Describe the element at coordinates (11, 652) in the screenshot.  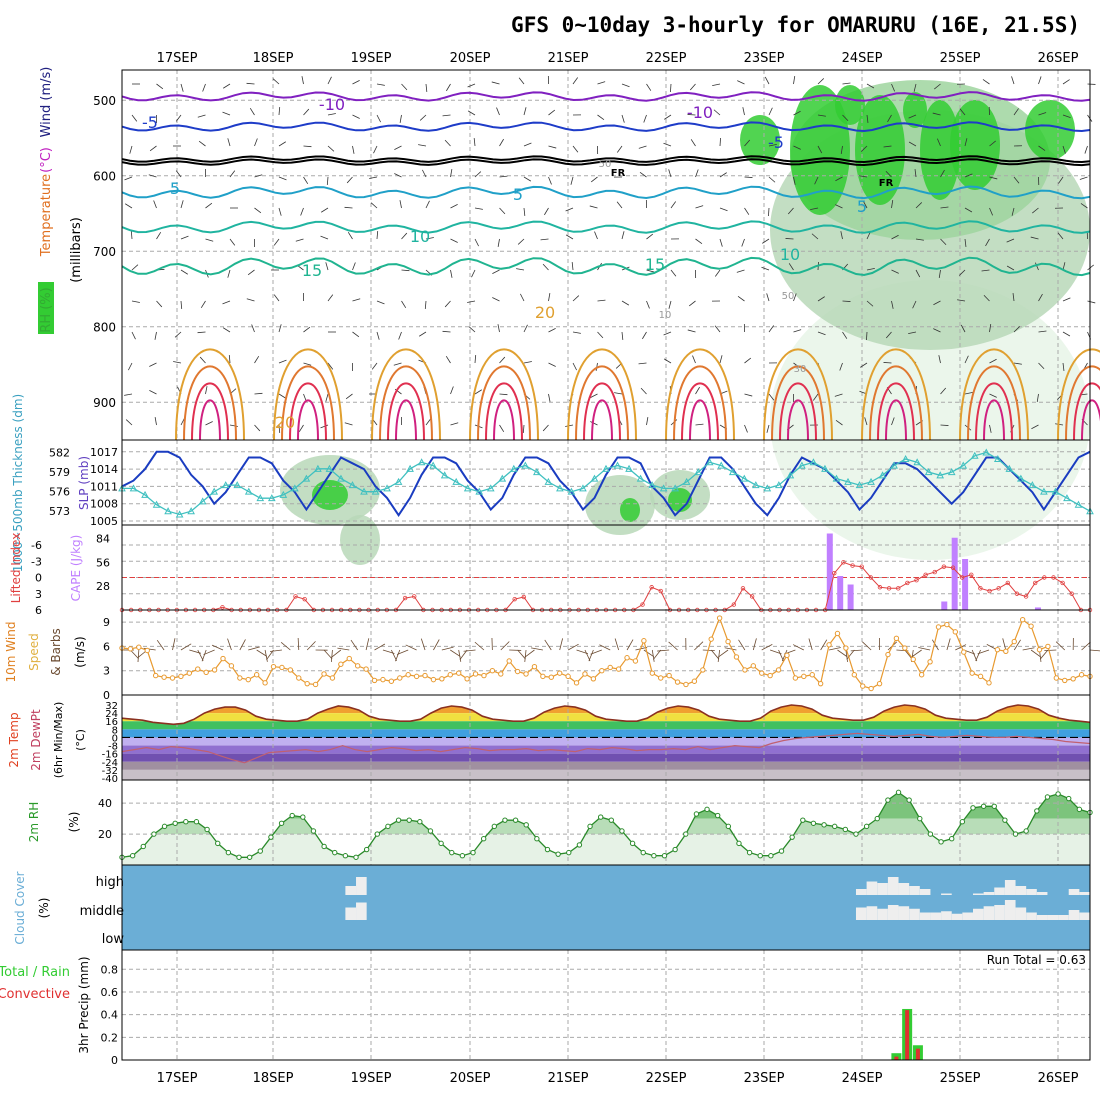
I see `y-axis-label: 10m Wind` at that location.